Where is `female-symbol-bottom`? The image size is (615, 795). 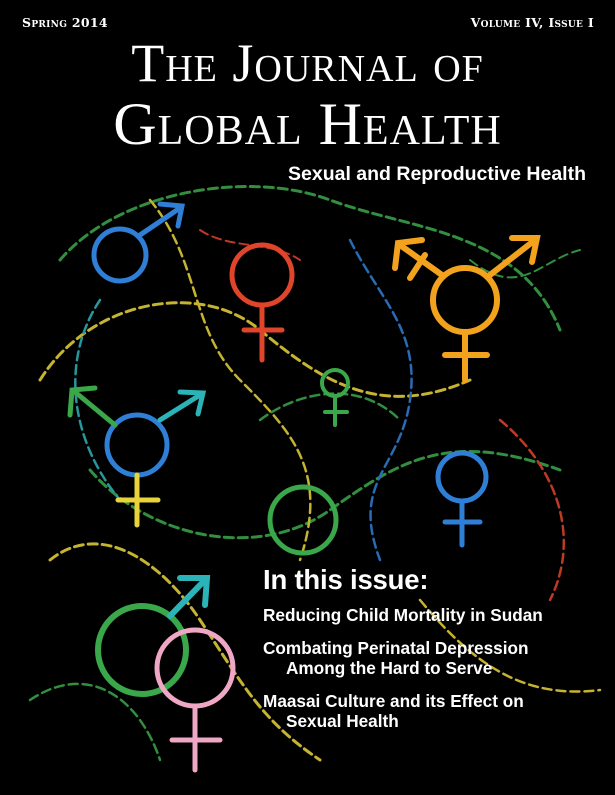 female-symbol-bottom is located at coordinates (195, 700).